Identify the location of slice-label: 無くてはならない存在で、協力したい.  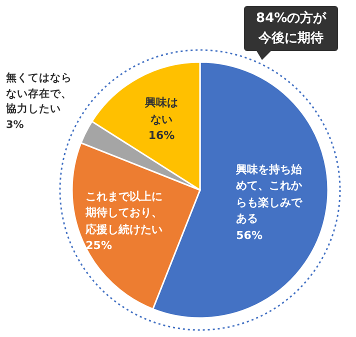
(39, 94).